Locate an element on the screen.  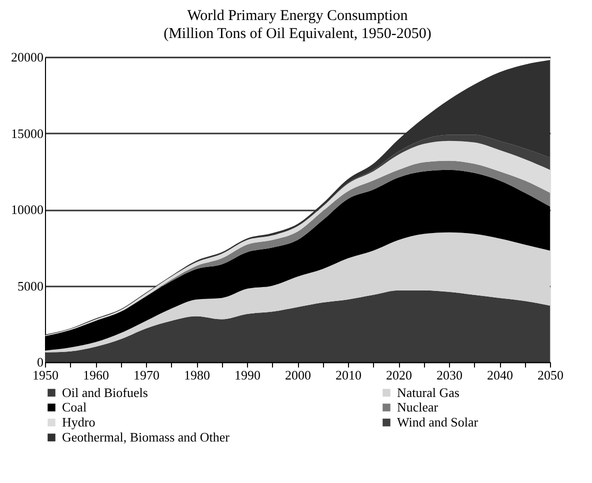
x-tick-label: 1980 is located at coordinates (197, 375).